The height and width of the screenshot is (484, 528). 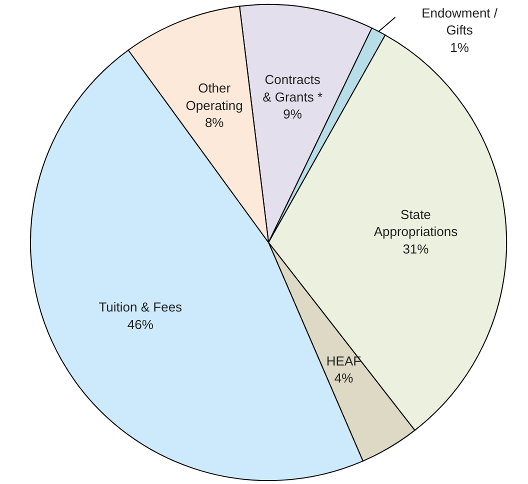 I want to click on slice-label: Other Operating, so click(x=214, y=96).